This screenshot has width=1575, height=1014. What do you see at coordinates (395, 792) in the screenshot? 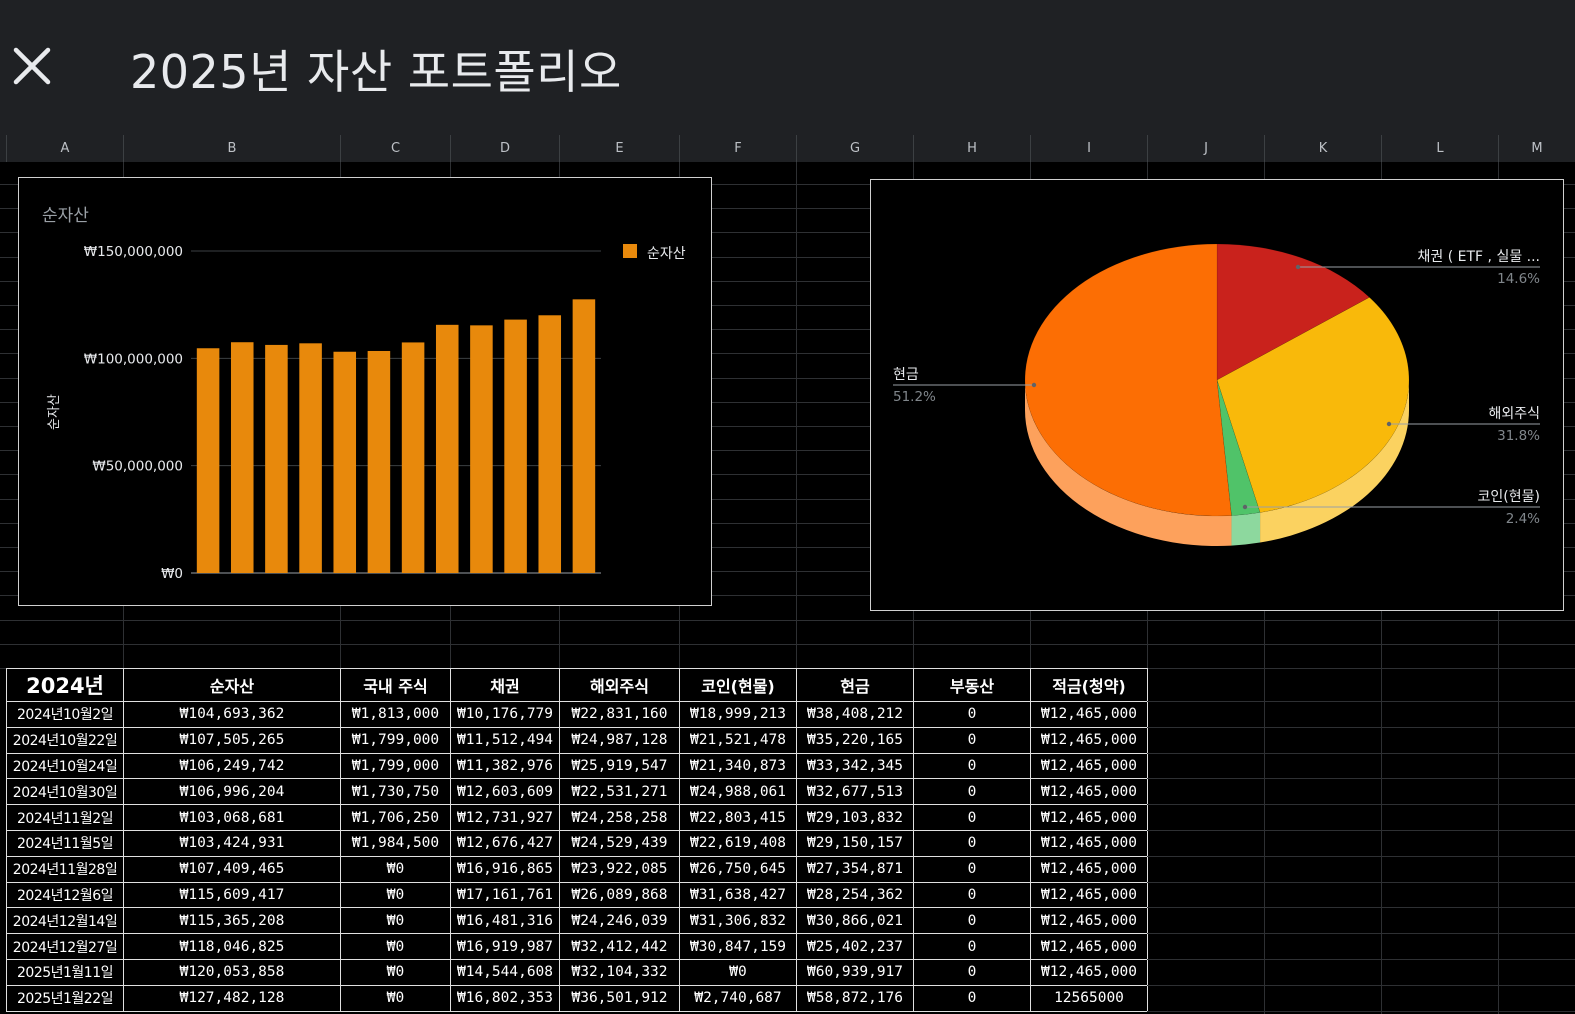
I see `table-cell: ₩1,730,750` at bounding box center [395, 792].